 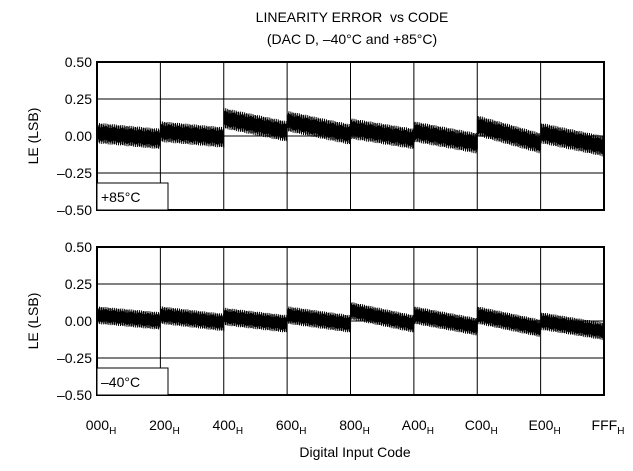 What do you see at coordinates (164, 427) in the screenshot?
I see `x-tick-label: 200H` at bounding box center [164, 427].